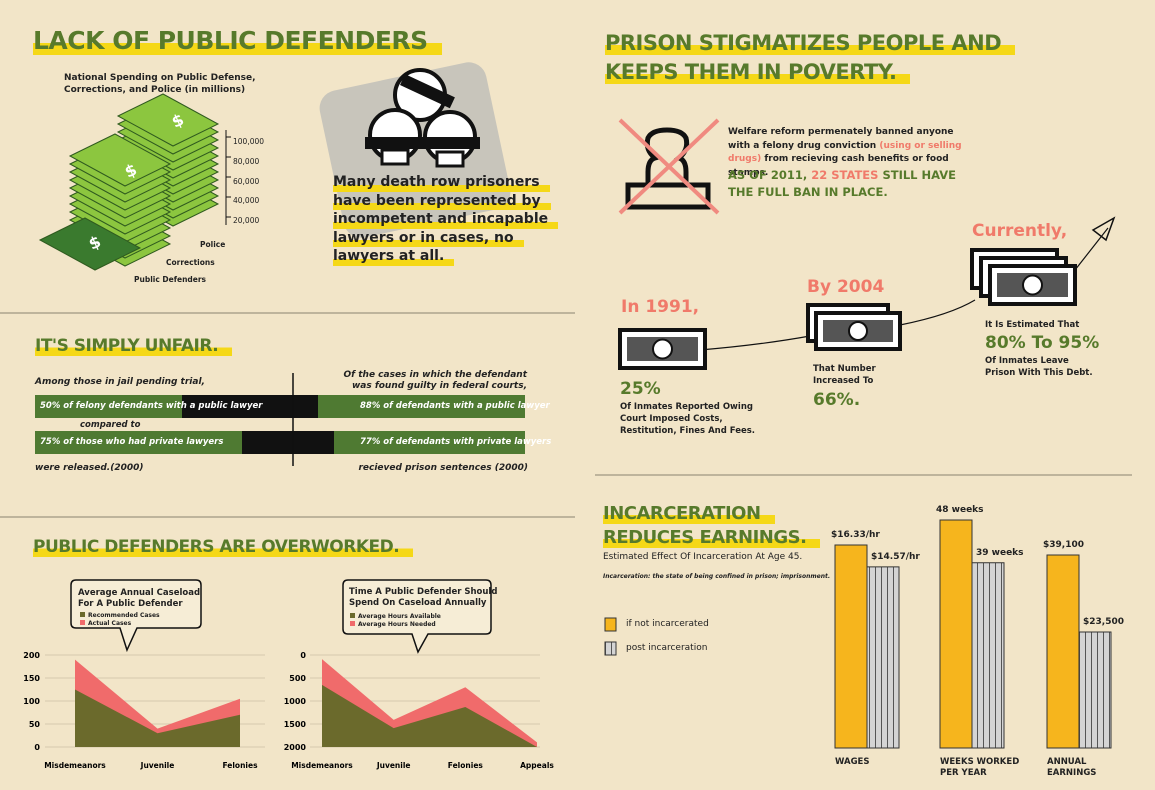  I want to click on highlight: (using or selling drugs), so click(845, 152).